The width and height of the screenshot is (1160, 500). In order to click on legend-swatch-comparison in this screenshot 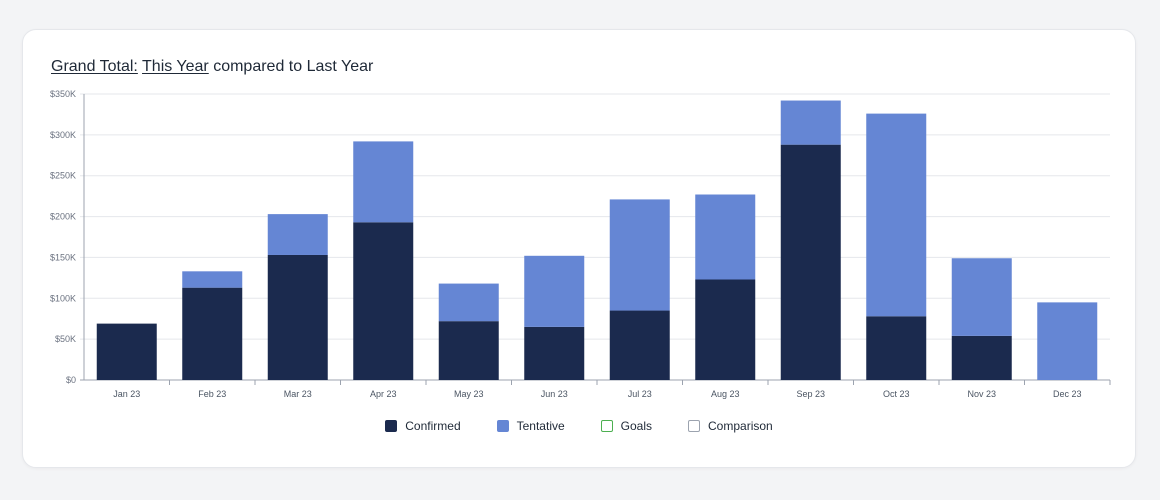, I will do `click(694, 426)`.